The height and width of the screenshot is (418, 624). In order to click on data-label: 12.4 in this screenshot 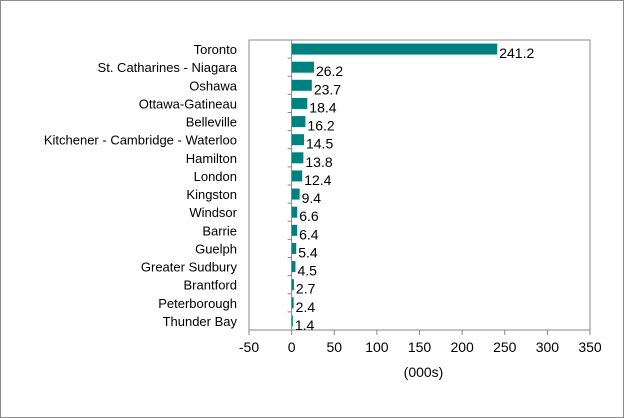, I will do `click(317, 180)`.